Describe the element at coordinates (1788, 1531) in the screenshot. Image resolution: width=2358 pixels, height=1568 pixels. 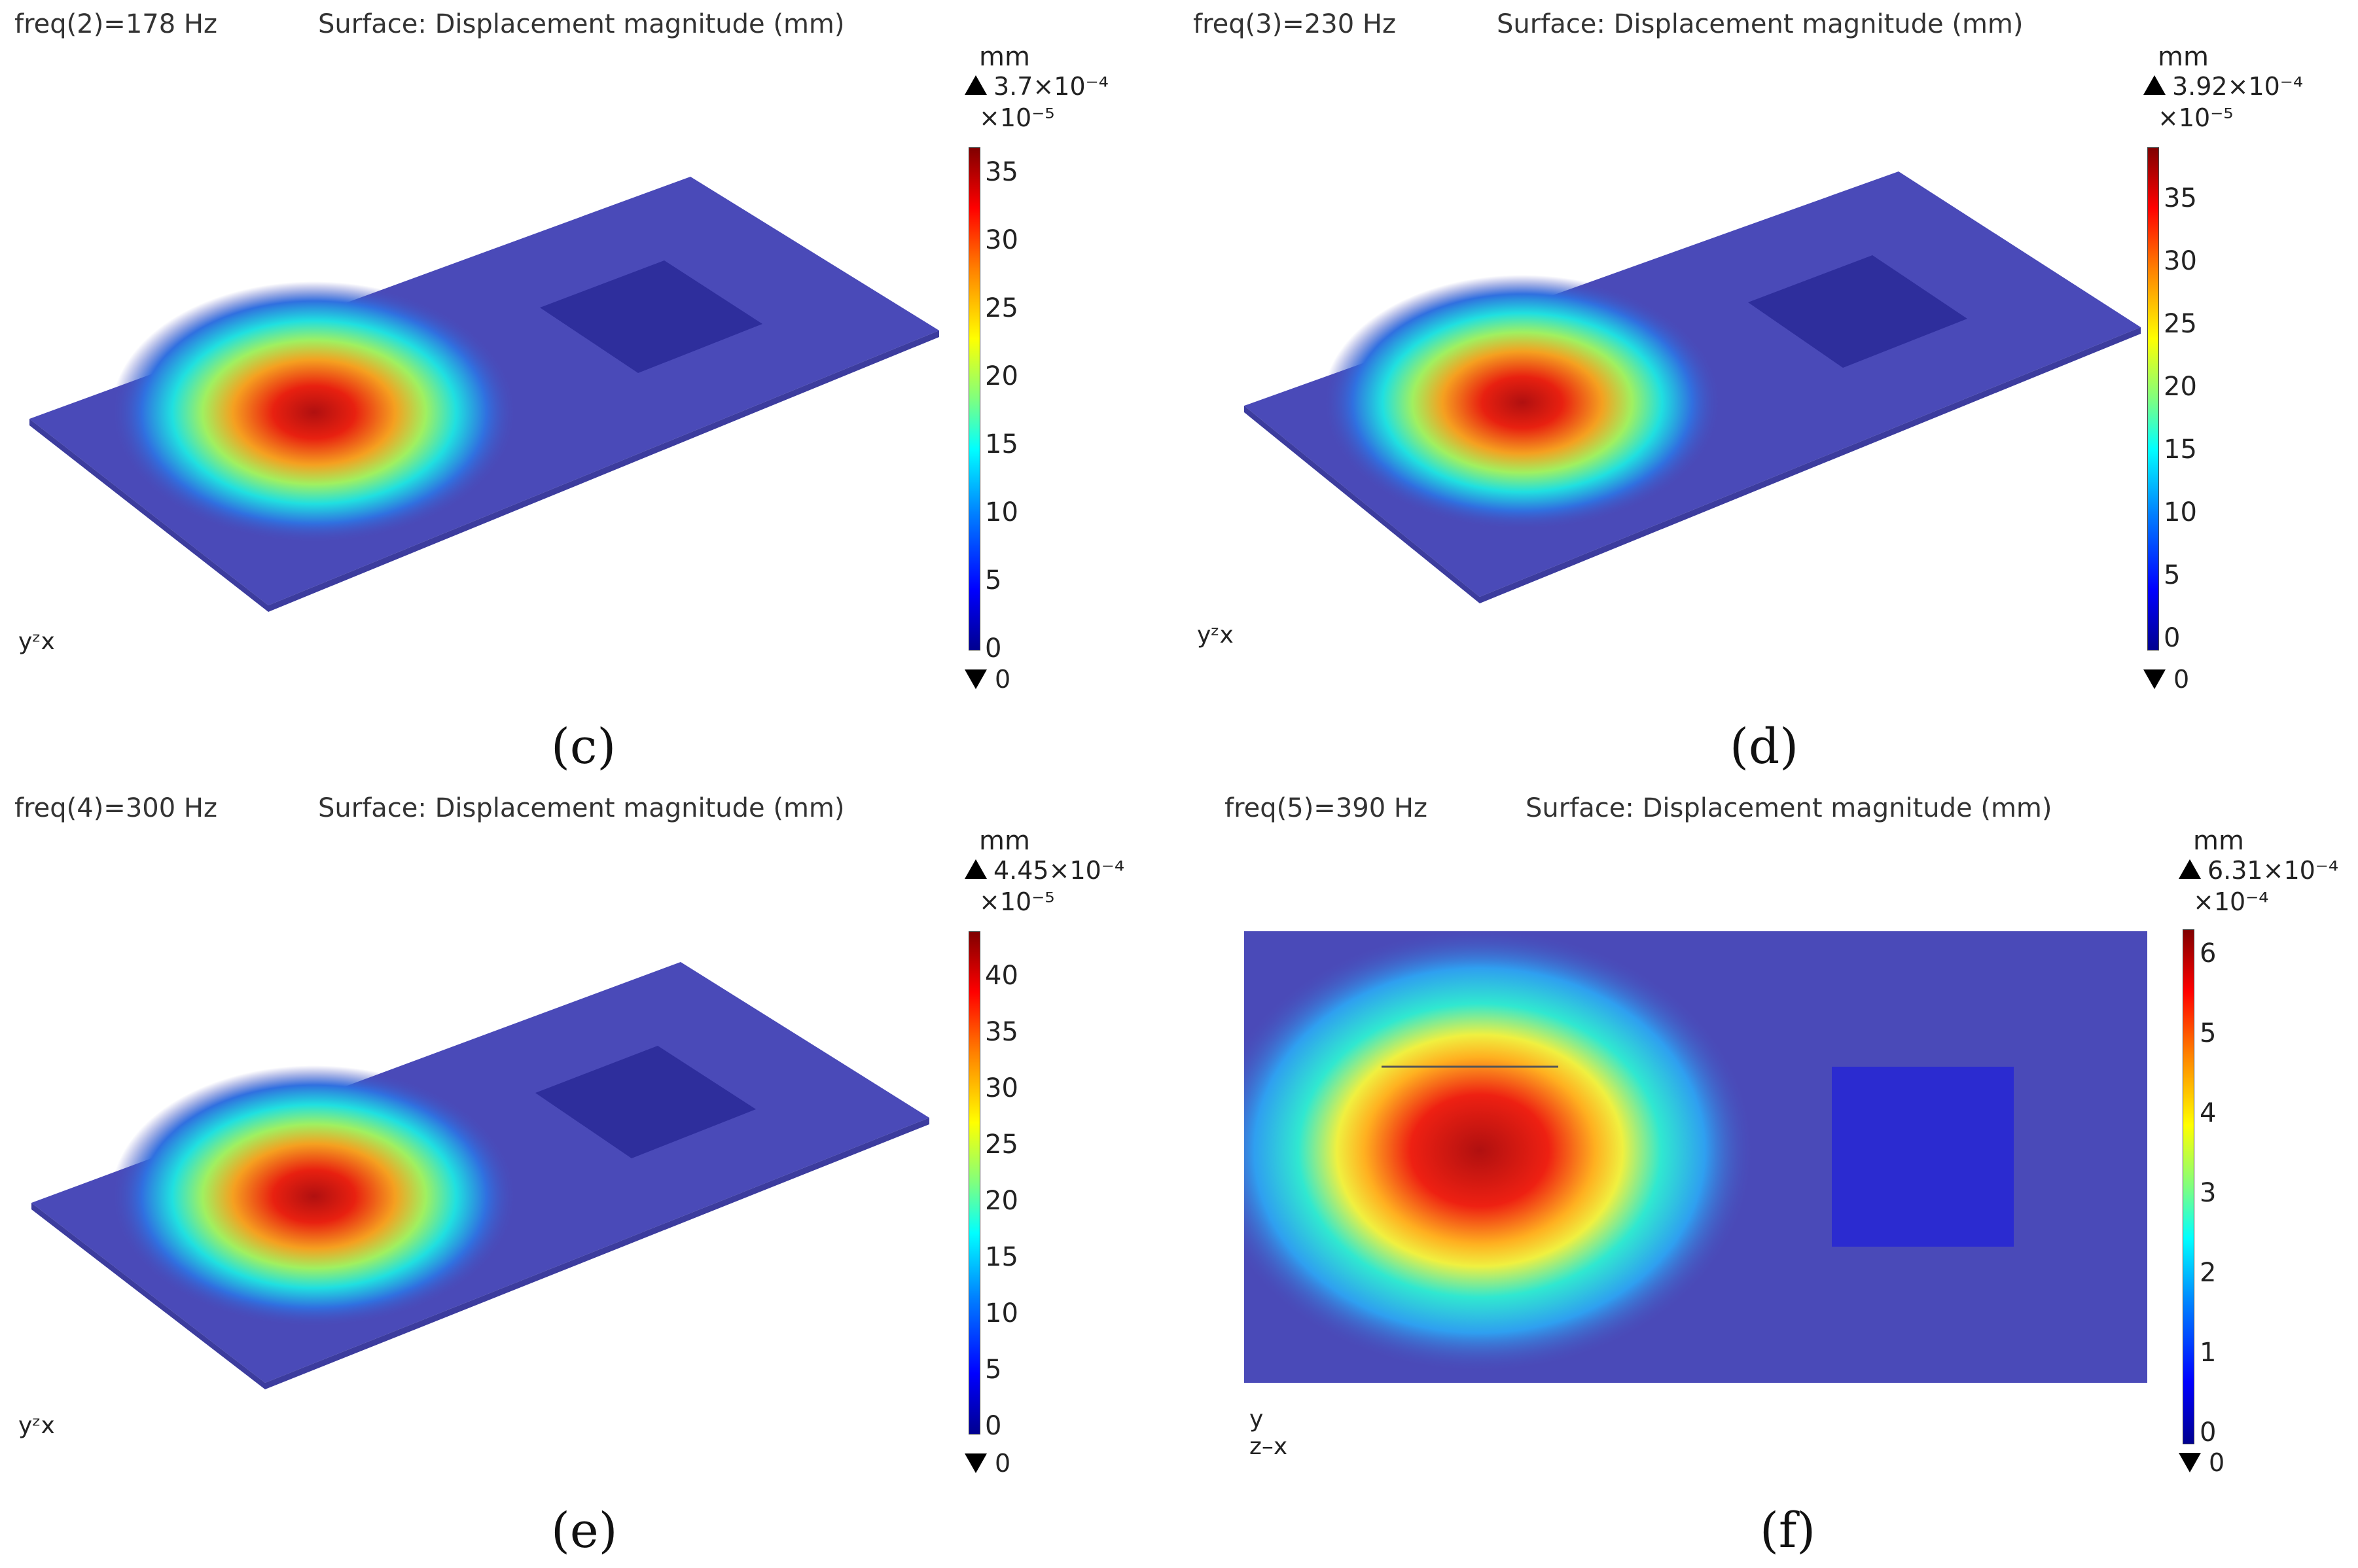
I see `panel-label: (f)` at that location.